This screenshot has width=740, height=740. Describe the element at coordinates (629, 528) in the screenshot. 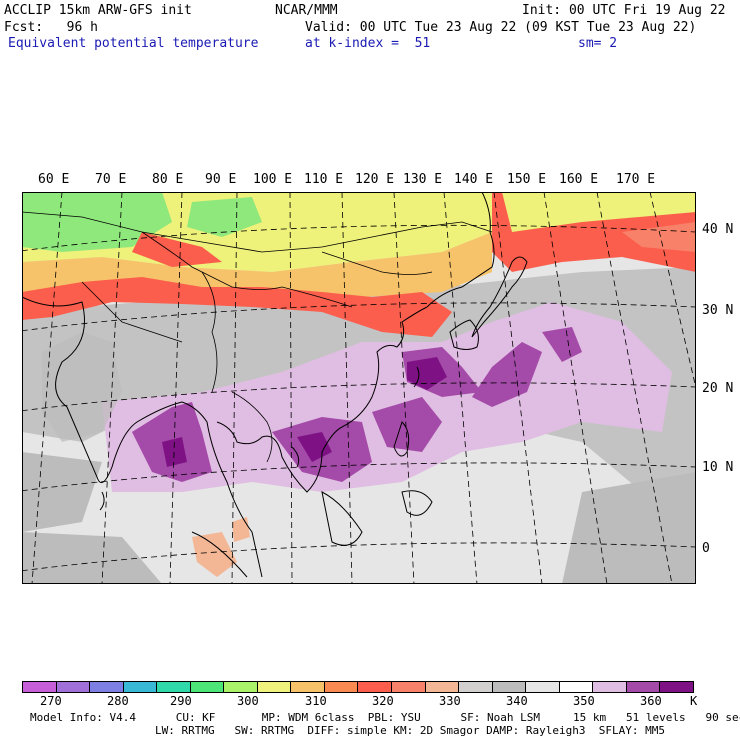

I see `pacific-gray` at that location.